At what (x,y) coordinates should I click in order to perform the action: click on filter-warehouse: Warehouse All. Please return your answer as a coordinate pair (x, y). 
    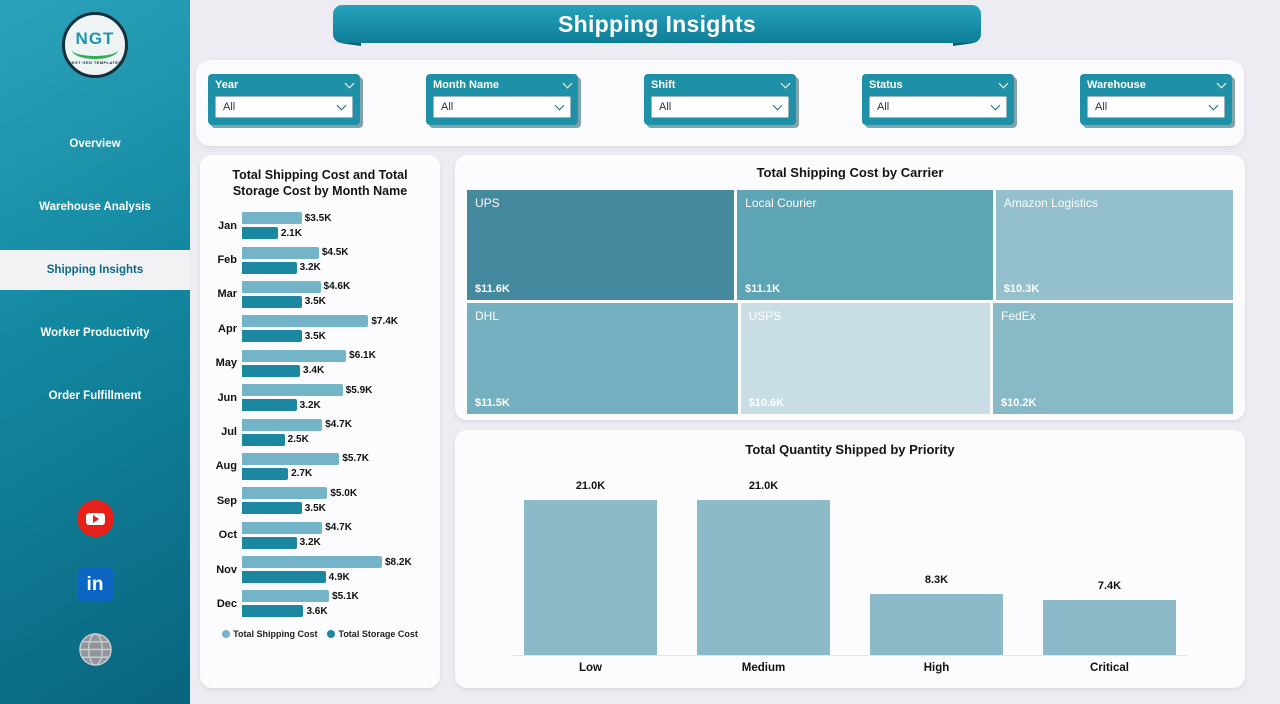
    Looking at the image, I should click on (1156, 99).